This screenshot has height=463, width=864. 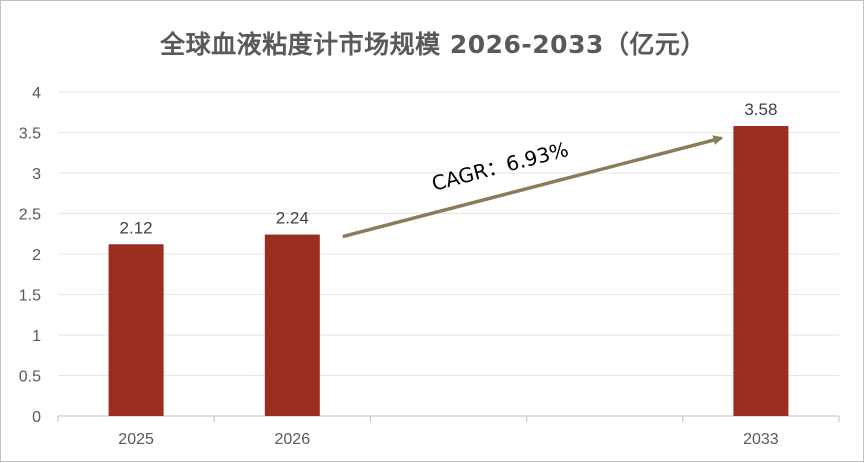 I want to click on data-label-2033: 3.58, so click(x=760, y=109).